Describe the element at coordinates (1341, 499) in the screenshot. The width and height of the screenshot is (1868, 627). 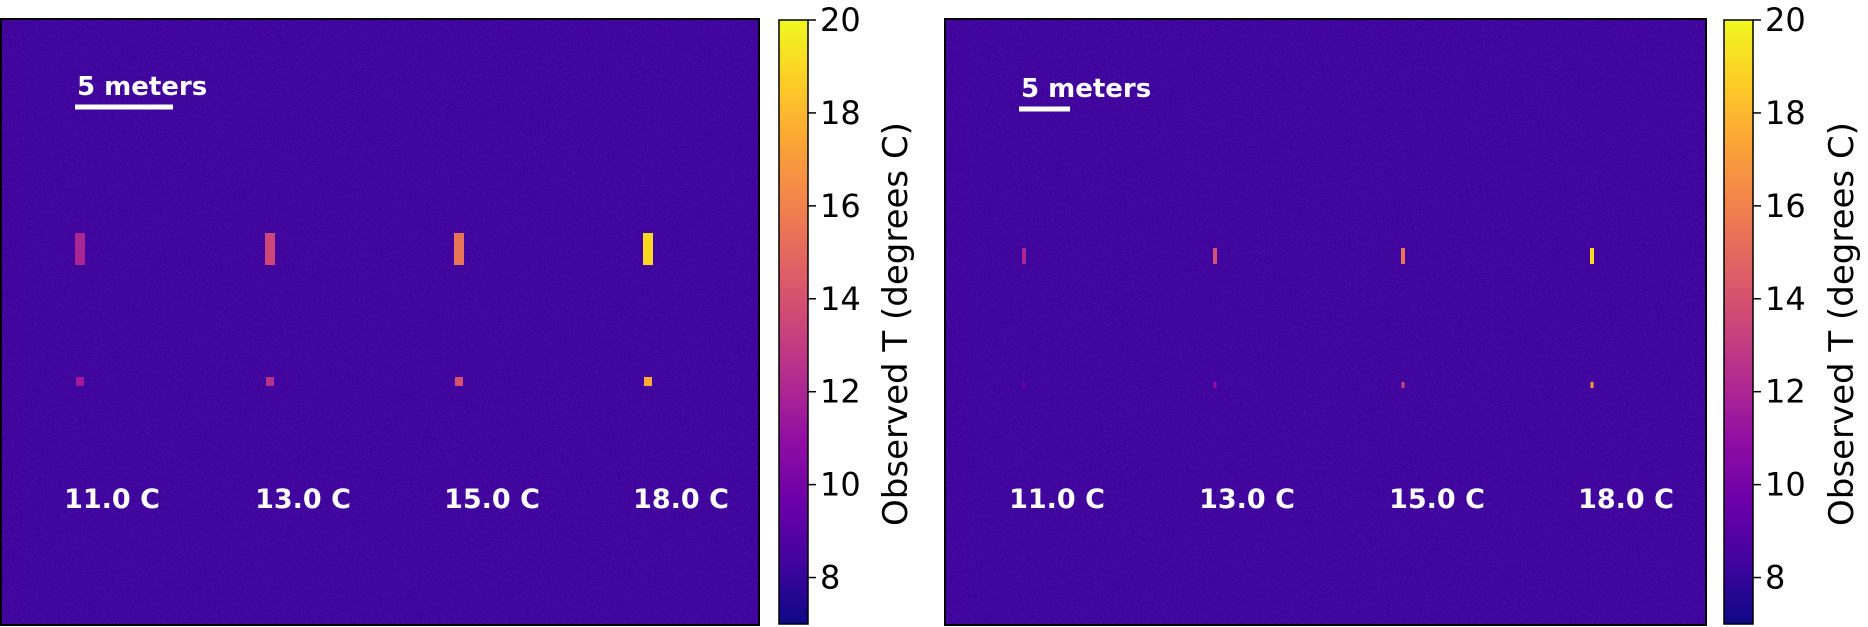
I see `heatmap-2-target-labels: 11.0 C 13.0 C 15.0 C 18.0 C` at that location.